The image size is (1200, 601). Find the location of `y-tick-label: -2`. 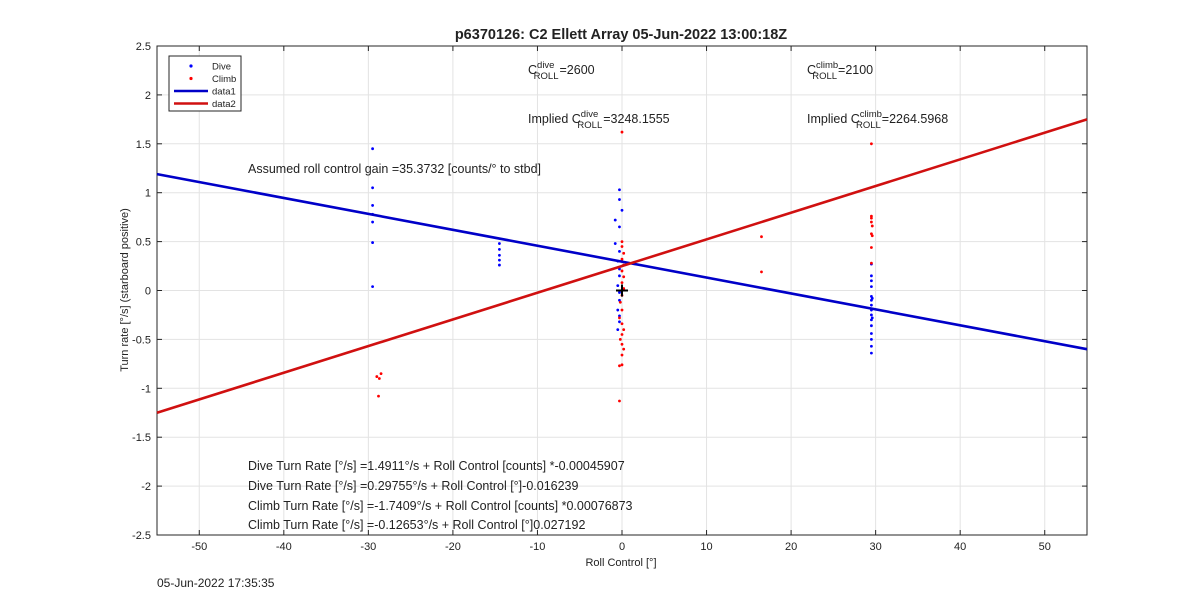

y-tick-label: -2 is located at coordinates (146, 487).